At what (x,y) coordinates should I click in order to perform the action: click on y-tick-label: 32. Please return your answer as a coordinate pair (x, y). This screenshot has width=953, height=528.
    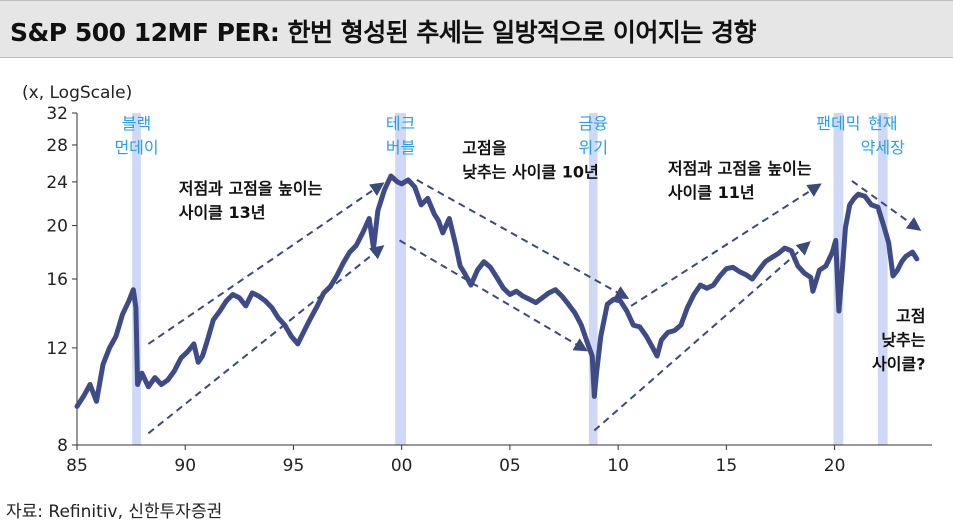
    Looking at the image, I should click on (57, 114).